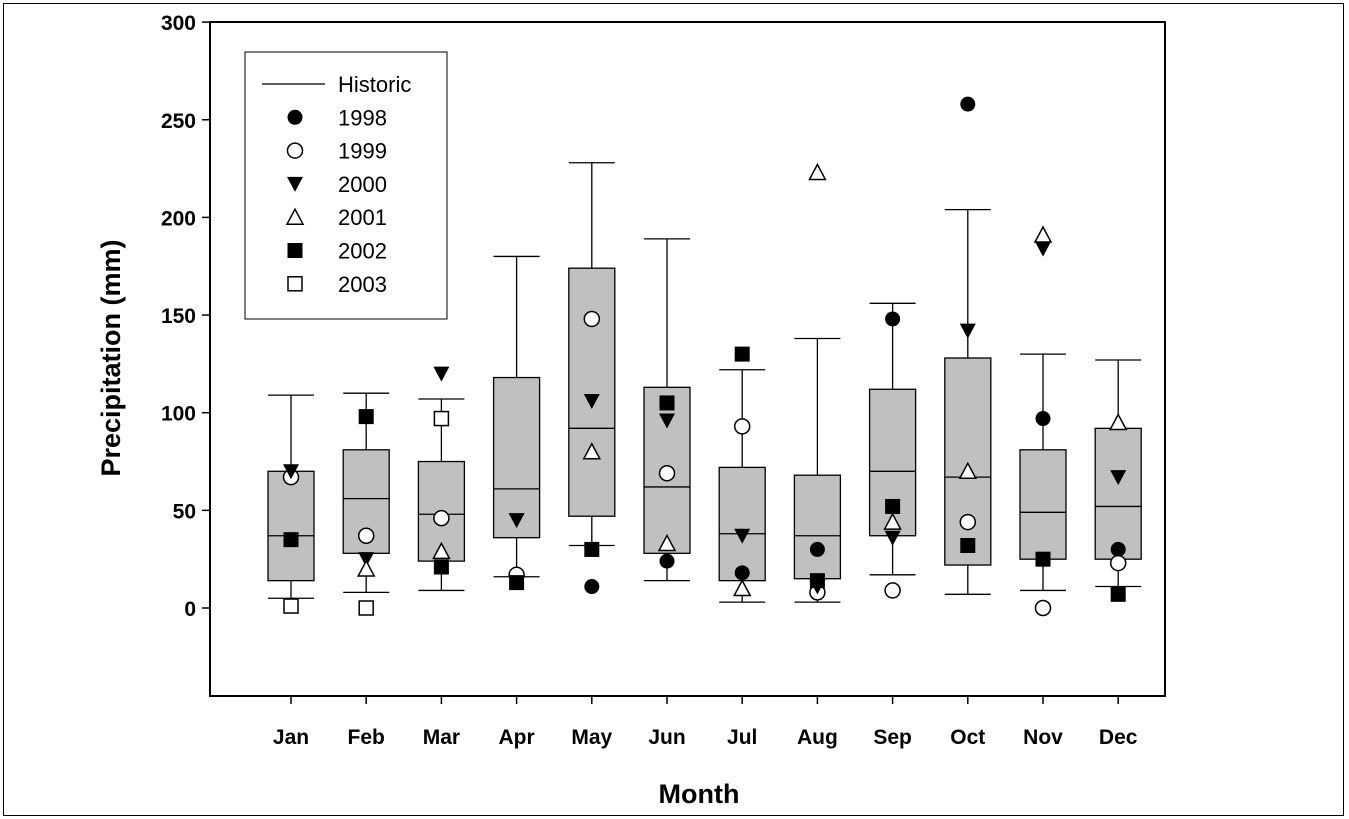 The width and height of the screenshot is (1349, 819). Describe the element at coordinates (1118, 563) in the screenshot. I see `point-1999-dec` at that location.